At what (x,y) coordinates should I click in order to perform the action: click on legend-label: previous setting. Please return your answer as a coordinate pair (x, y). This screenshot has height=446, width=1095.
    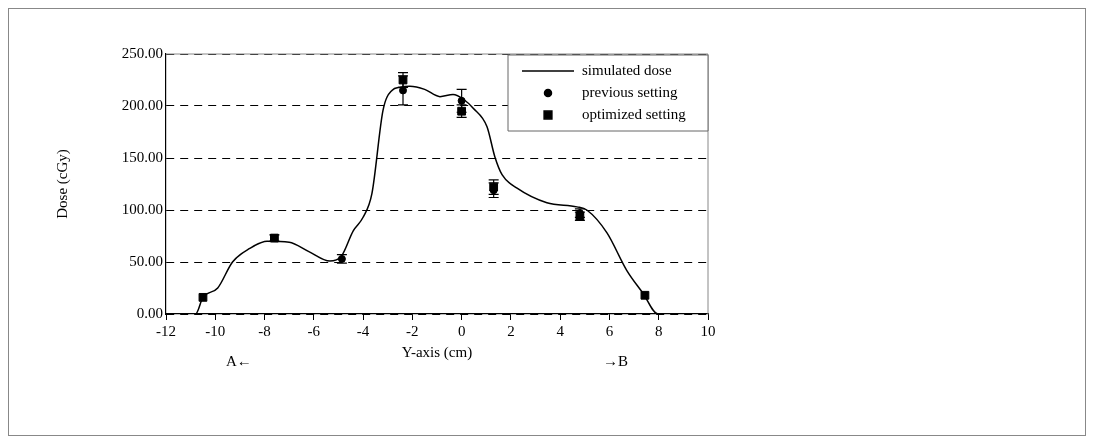
    Looking at the image, I should click on (630, 91).